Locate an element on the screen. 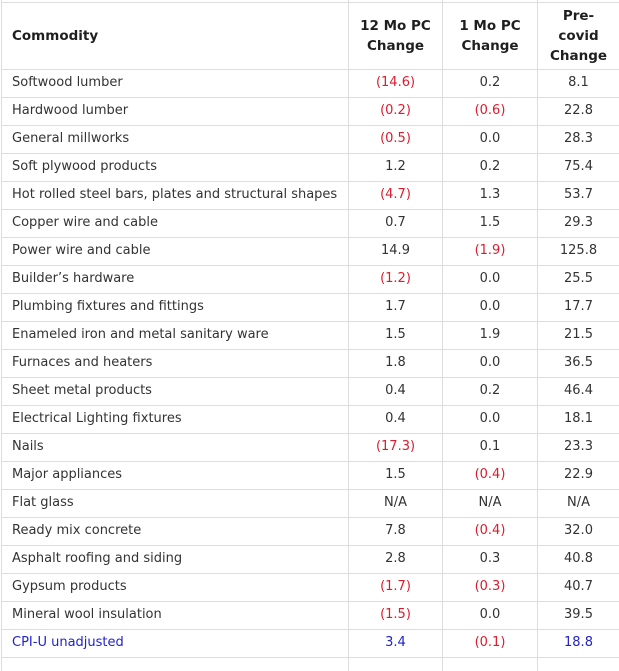 The width and height of the screenshot is (619, 671). commodity-cell: Electrical Lighting fixtures is located at coordinates (175, 419).